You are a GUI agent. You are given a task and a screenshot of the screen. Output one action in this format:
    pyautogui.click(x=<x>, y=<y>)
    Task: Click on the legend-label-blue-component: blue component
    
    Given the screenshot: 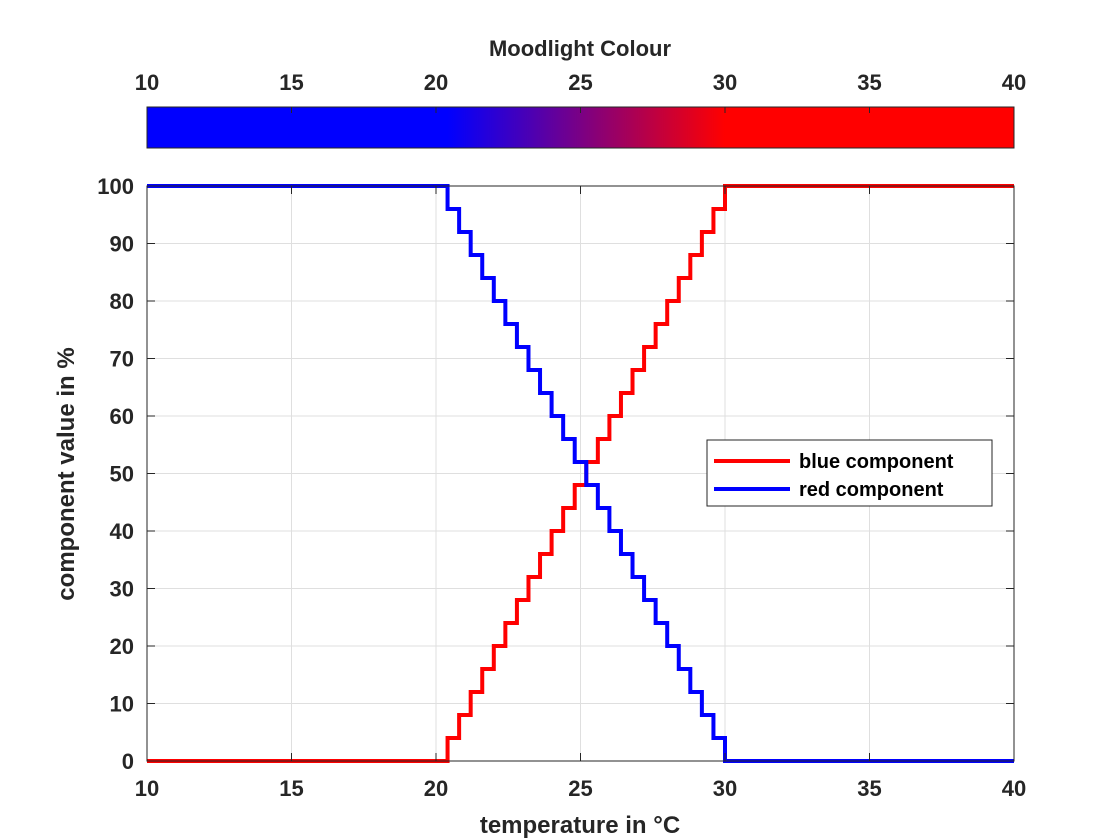 What is the action you would take?
    pyautogui.click(x=876, y=462)
    